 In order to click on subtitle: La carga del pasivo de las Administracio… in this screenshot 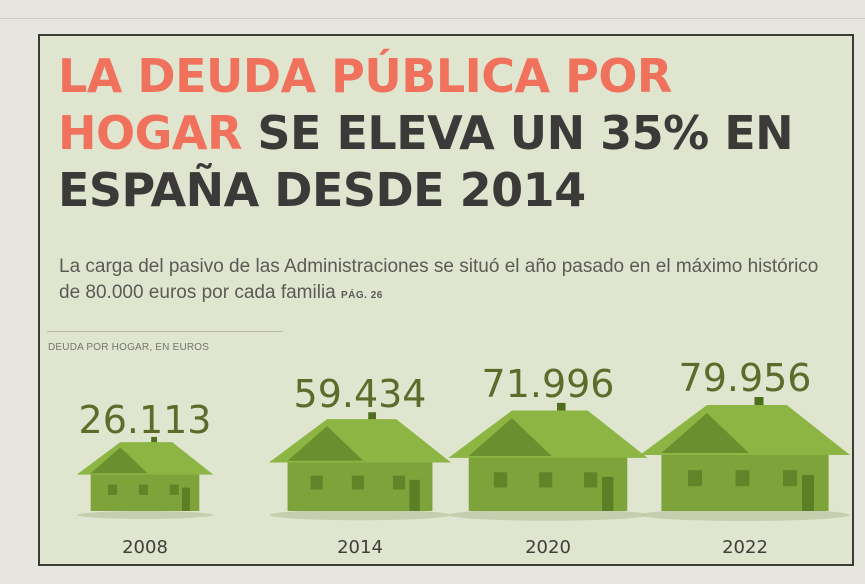, I will do `click(449, 281)`.